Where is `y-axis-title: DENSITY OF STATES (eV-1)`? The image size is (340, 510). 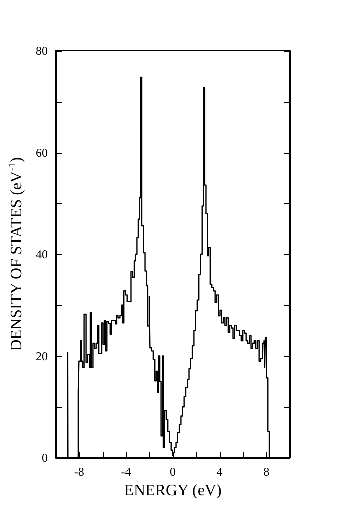 y-axis-title: DENSITY OF STATES (eV-1) is located at coordinates (17, 254).